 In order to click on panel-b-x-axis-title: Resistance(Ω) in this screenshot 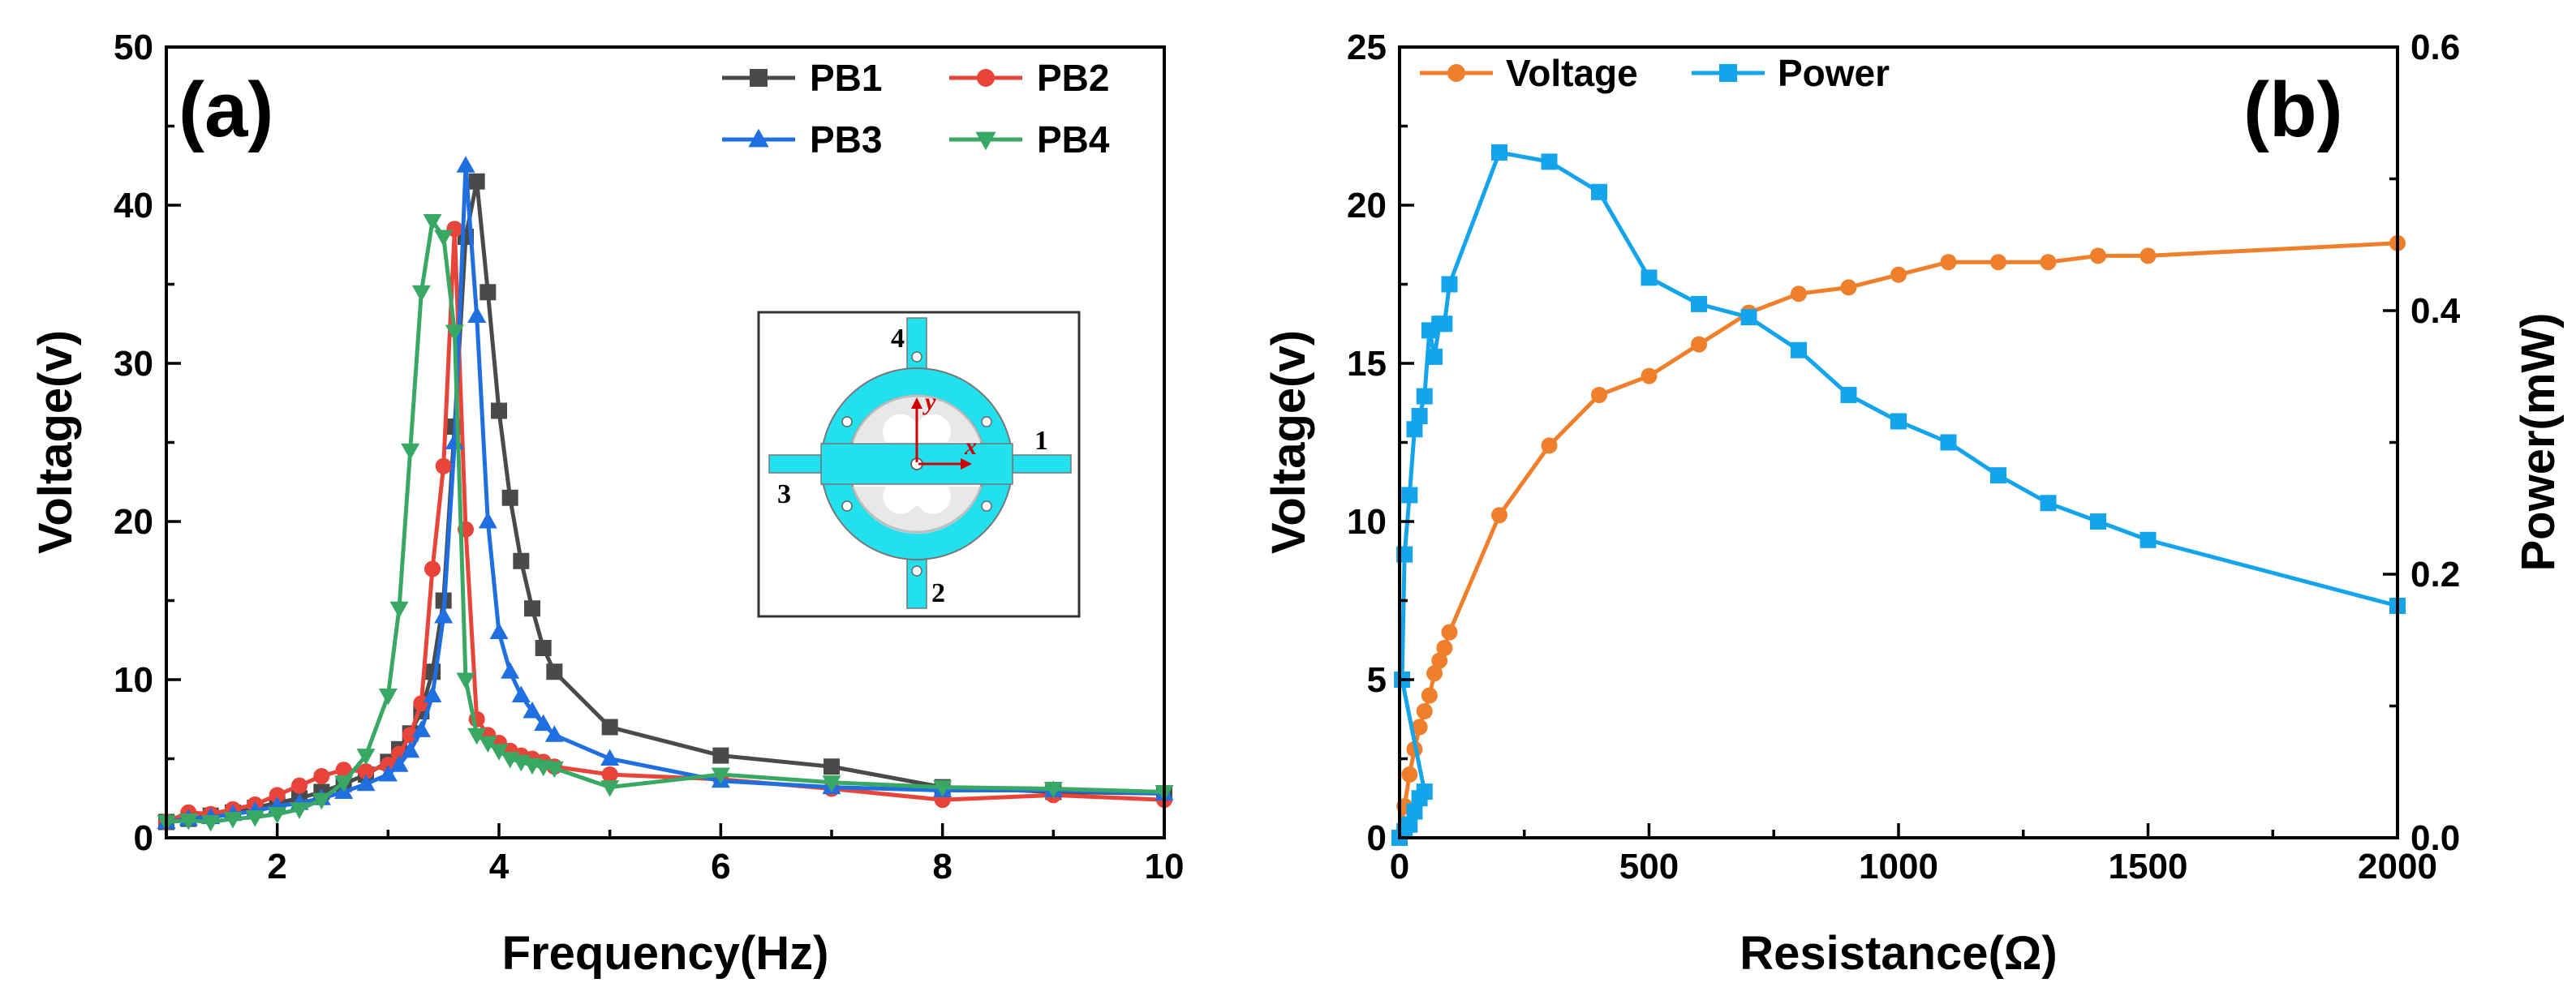, I will do `click(1899, 954)`.